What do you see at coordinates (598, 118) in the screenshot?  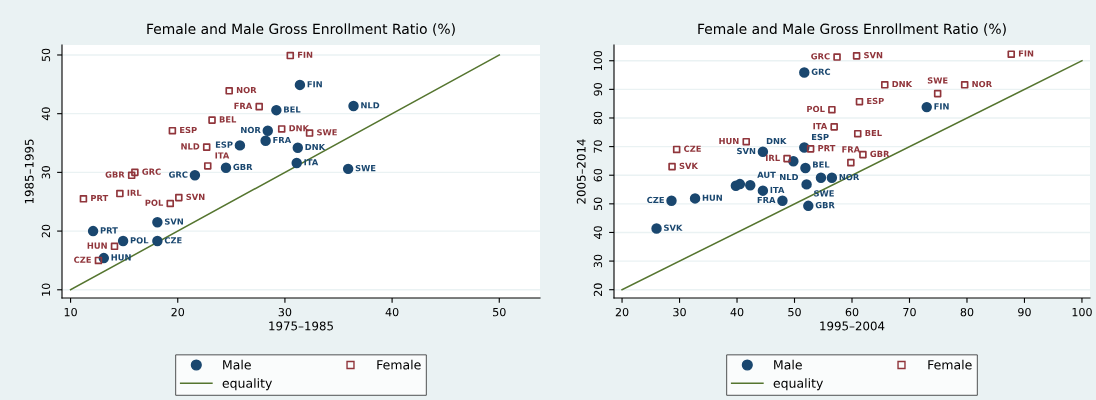 I see `y-tick-label: 80` at bounding box center [598, 118].